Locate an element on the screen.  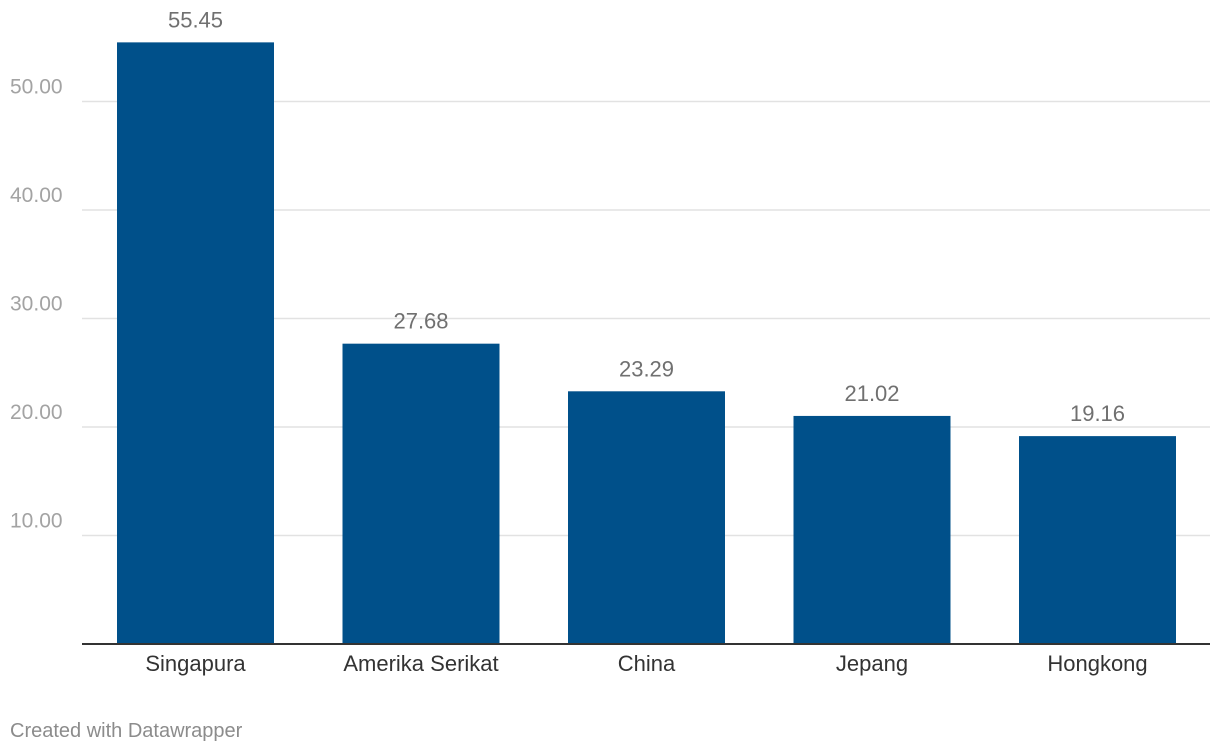
y-tick-label: 50.00 is located at coordinates (36, 87).